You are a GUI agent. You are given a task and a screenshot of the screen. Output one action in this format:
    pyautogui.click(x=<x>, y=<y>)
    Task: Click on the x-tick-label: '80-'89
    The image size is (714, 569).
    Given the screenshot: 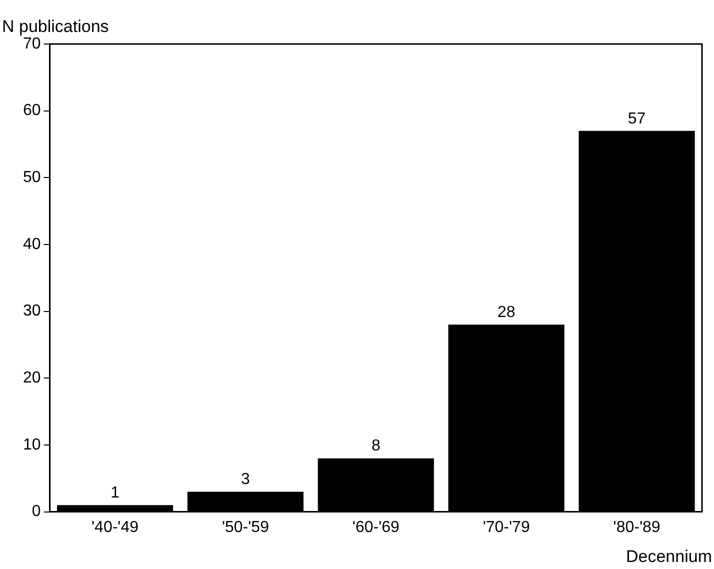 What is the action you would take?
    pyautogui.click(x=636, y=527)
    